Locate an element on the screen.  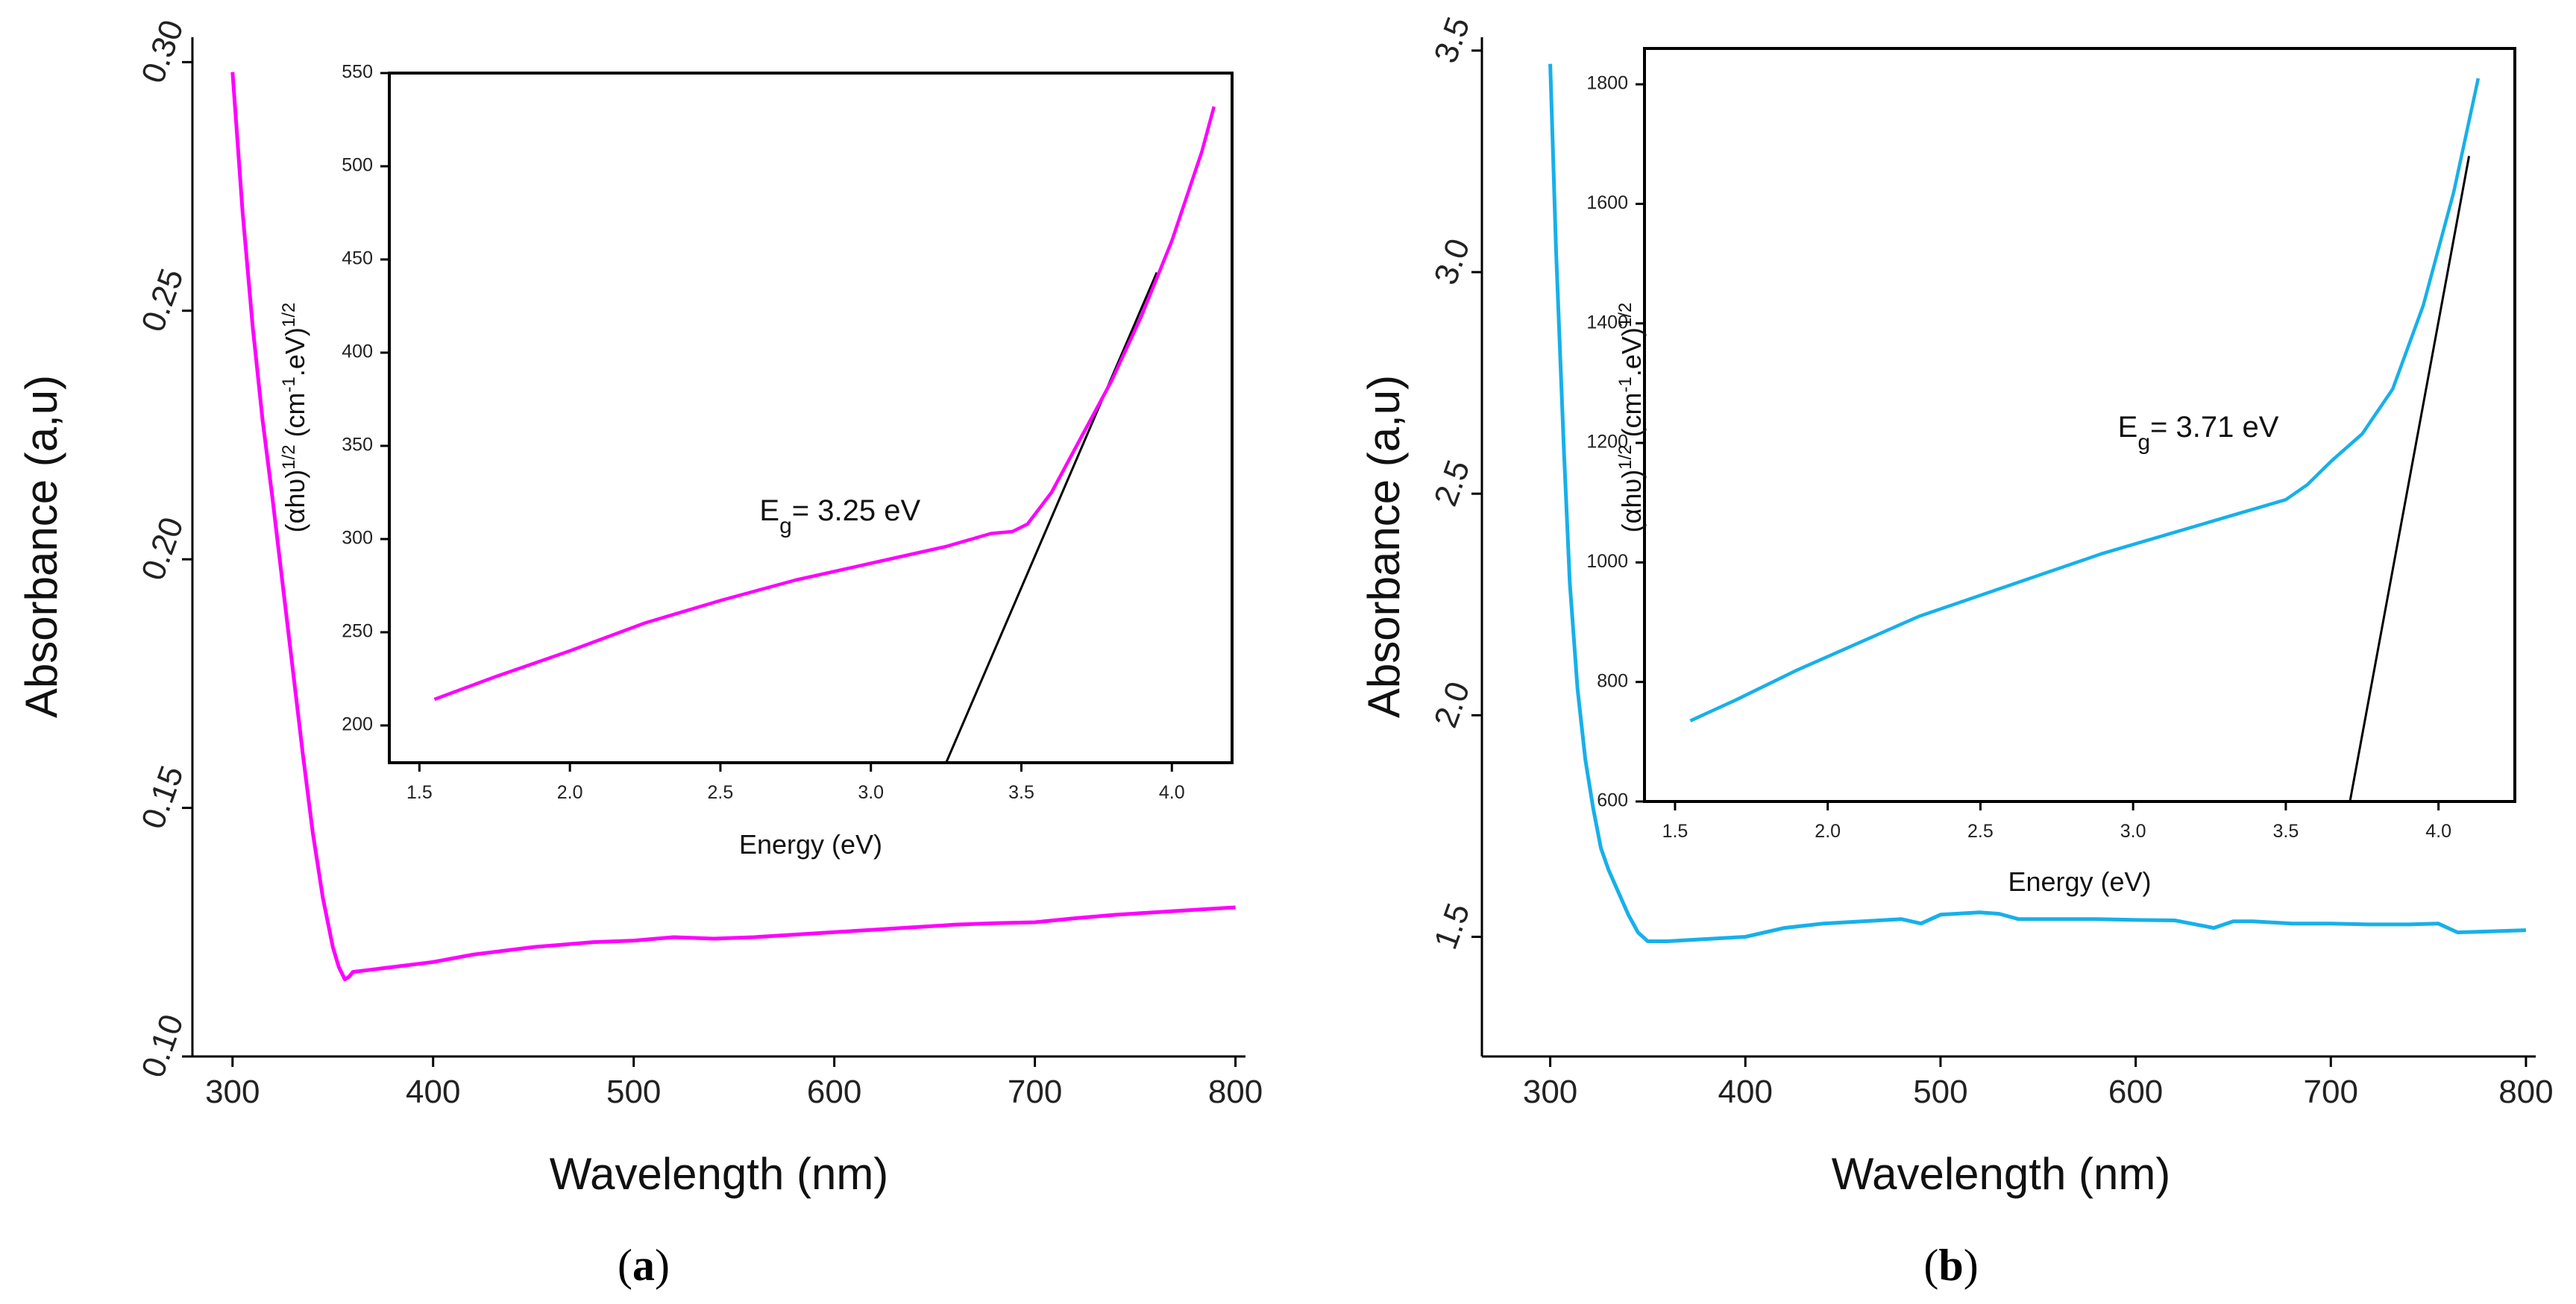
inset-y-tick-label: 350 is located at coordinates (358, 446).